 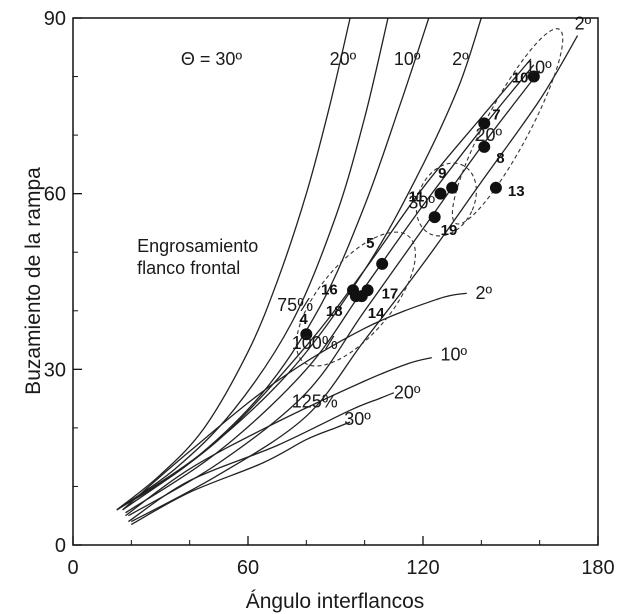 I want to click on point-label: 13, so click(x=516, y=191).